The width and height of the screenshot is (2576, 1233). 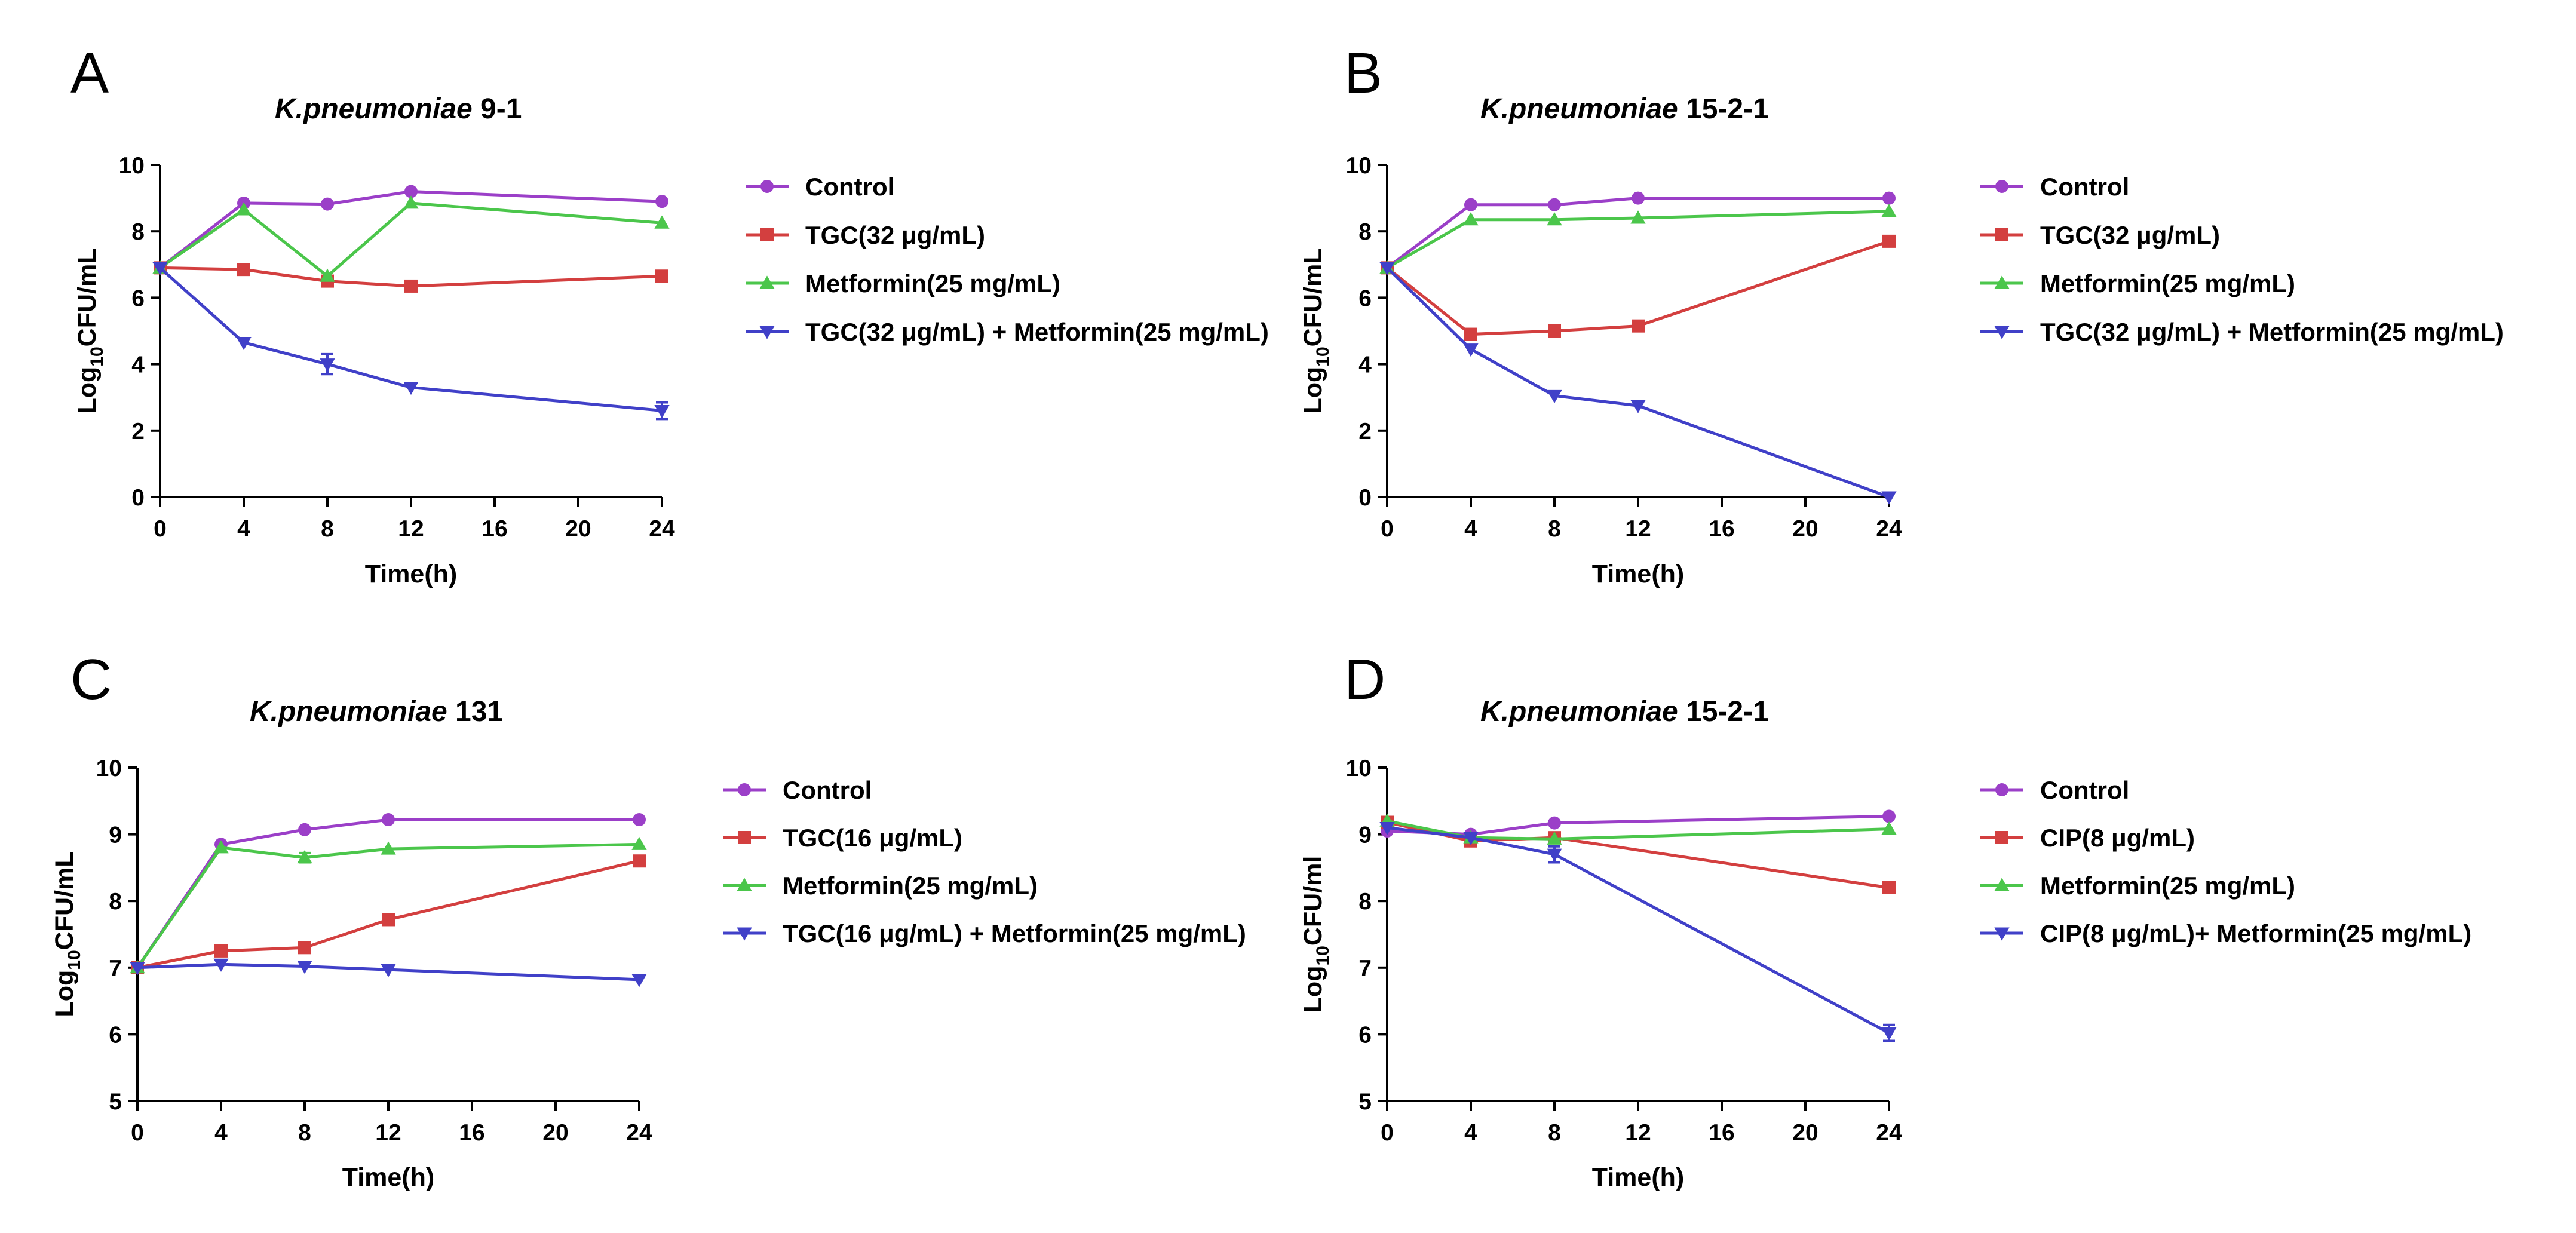 What do you see at coordinates (2167, 886) in the screenshot?
I see `legend-label: Metformin(25 mg/mL)` at bounding box center [2167, 886].